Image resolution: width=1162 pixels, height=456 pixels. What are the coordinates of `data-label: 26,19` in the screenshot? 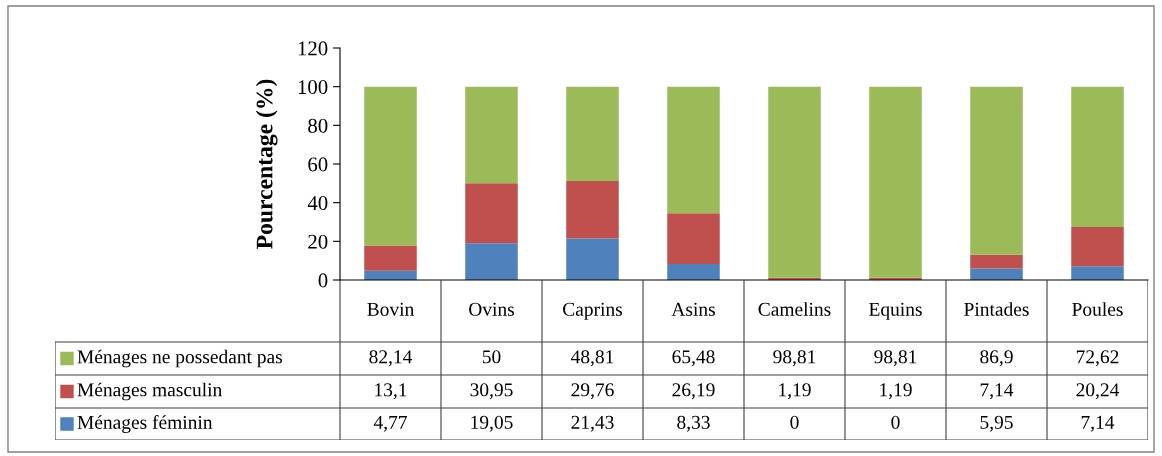 It's located at (693, 391).